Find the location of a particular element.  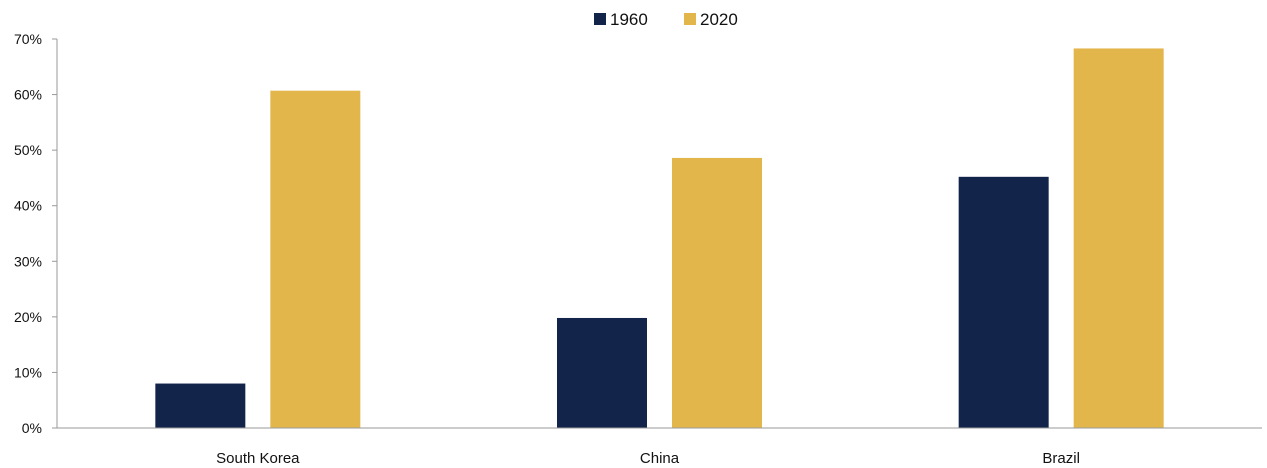

bar-1960-south-korea is located at coordinates (200, 405).